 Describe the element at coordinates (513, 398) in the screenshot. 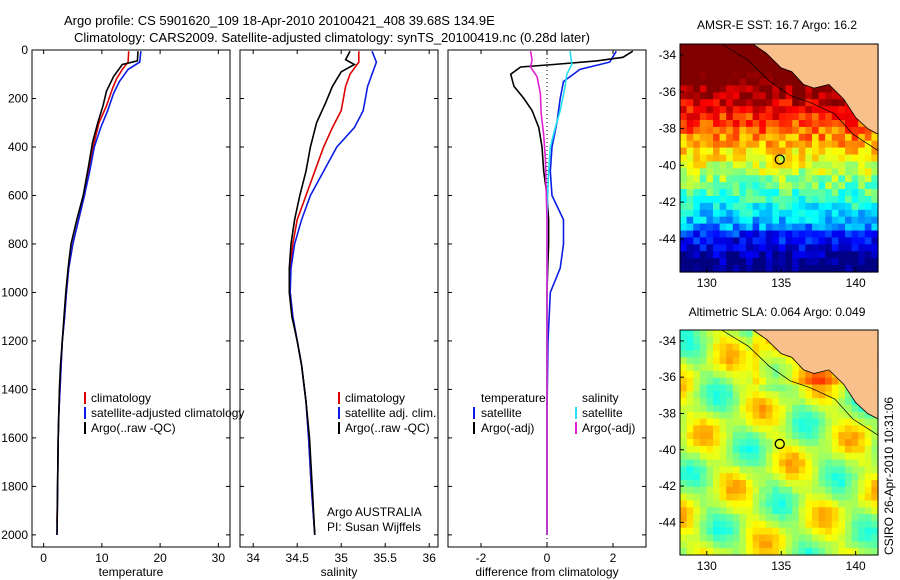

I see `legend-heading-temperature: temperature` at that location.